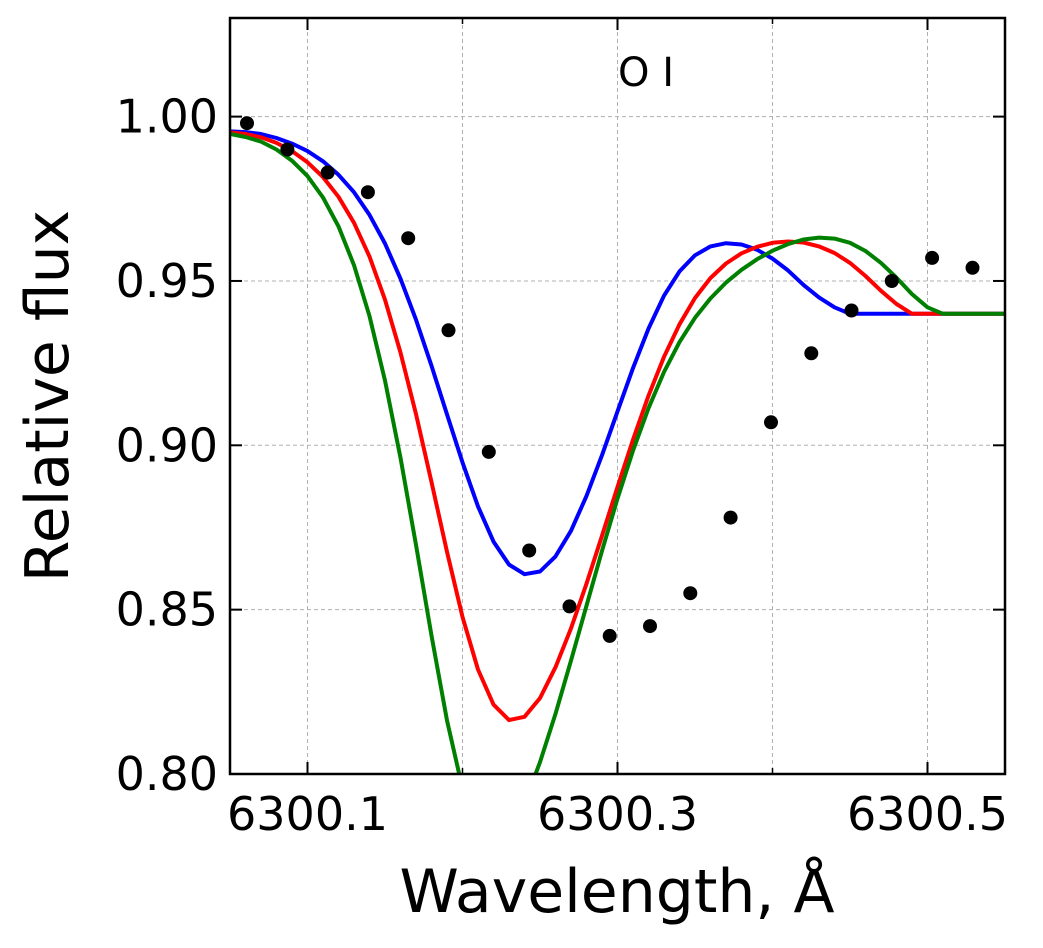  I want to click on annotation-label: O I, so click(646, 73).